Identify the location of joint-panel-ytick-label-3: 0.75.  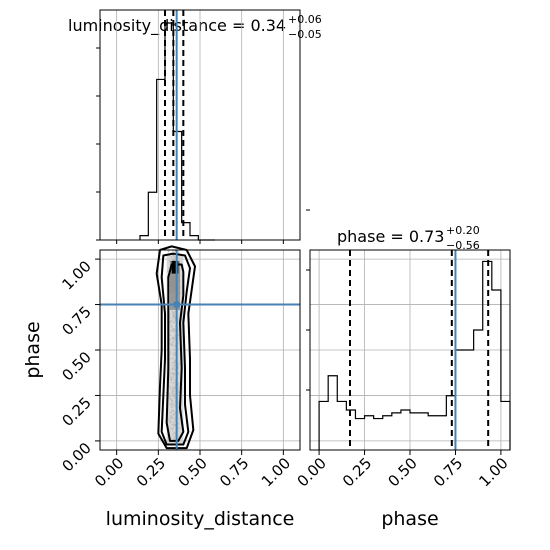
(76, 321).